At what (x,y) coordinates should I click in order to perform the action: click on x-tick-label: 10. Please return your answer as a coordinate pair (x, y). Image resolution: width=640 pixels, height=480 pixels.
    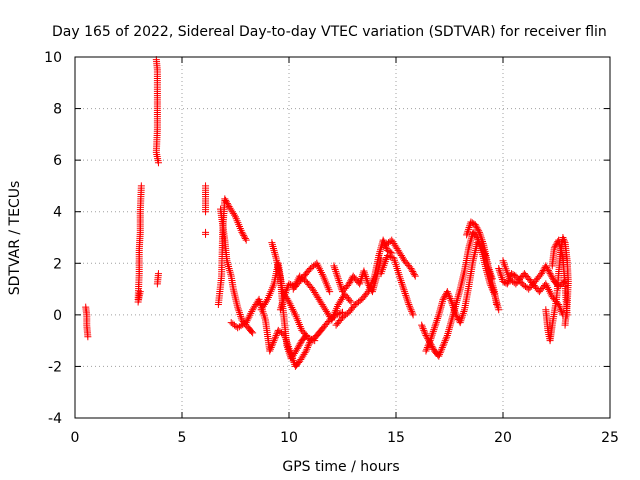
    Looking at the image, I should click on (289, 438).